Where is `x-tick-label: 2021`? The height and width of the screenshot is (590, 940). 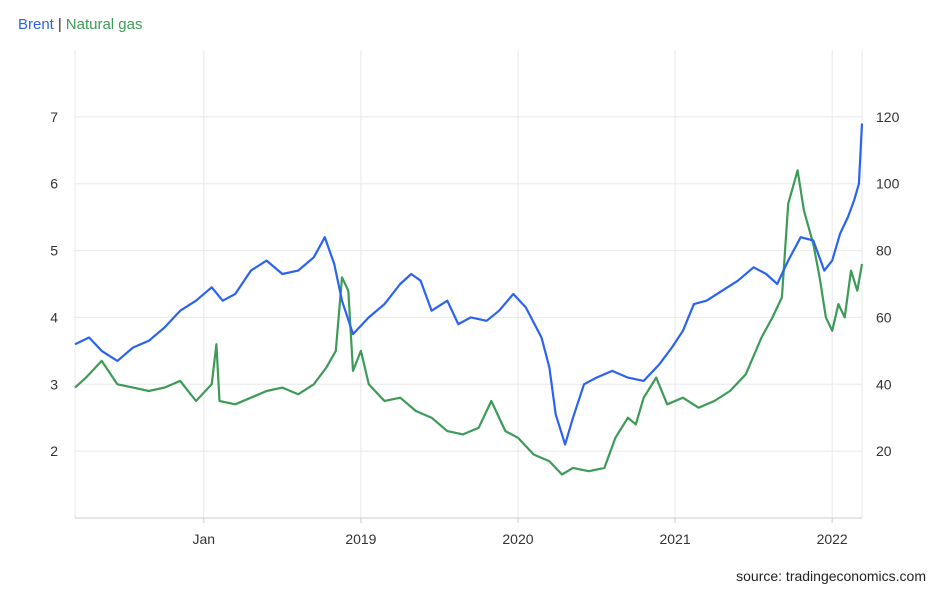
x-tick-label: 2021 is located at coordinates (674, 539).